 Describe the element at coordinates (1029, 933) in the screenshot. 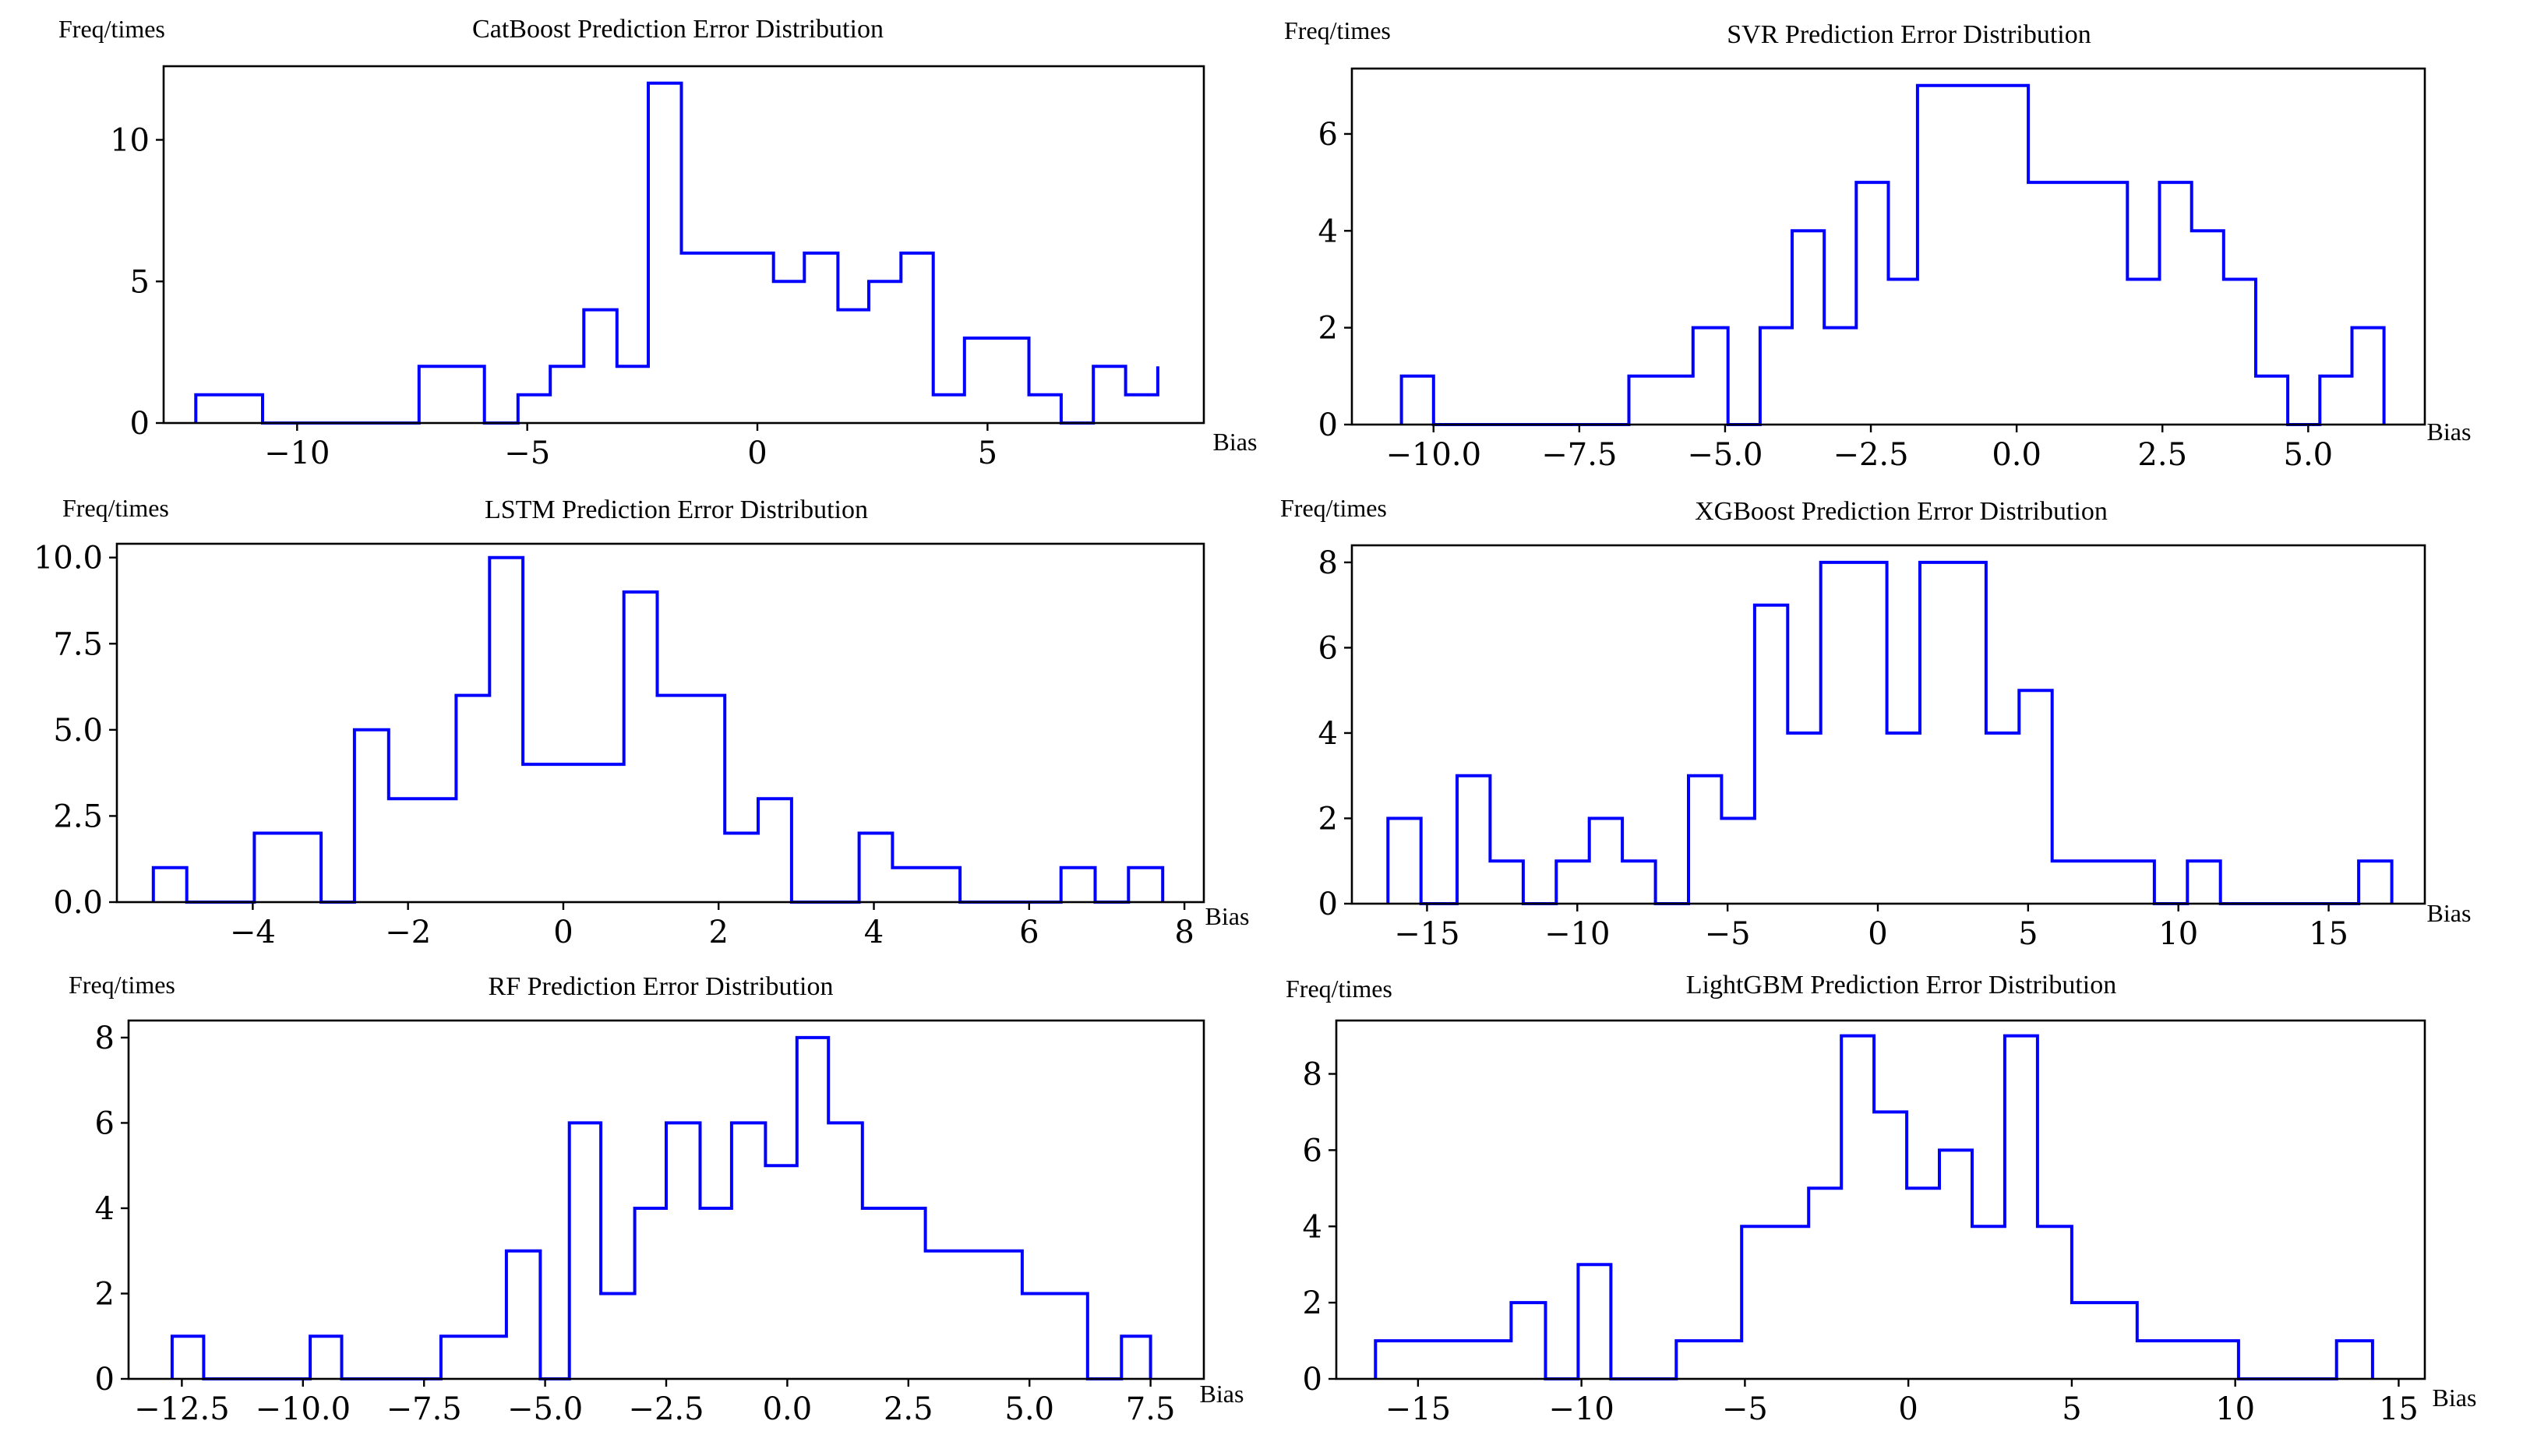

I see `x-tick-label: 6` at that location.